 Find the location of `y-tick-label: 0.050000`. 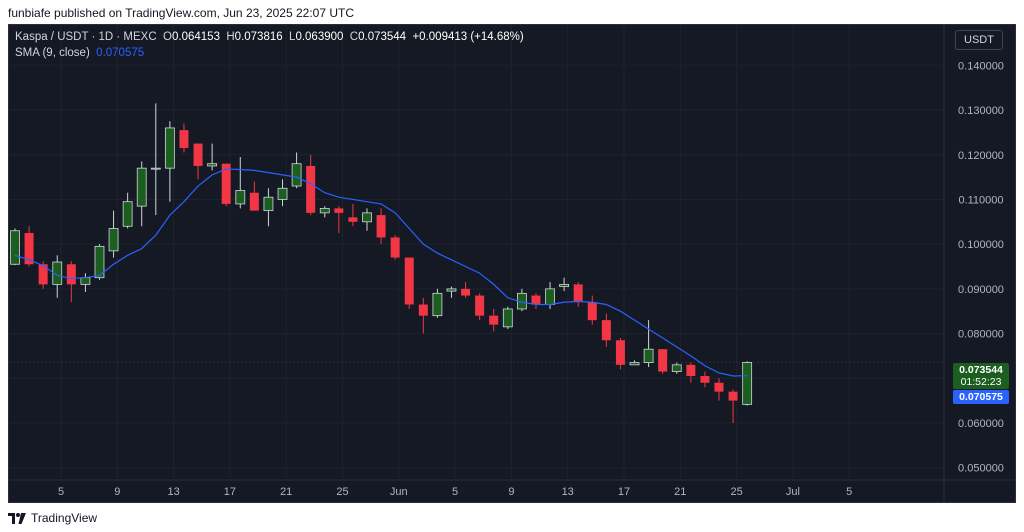

y-tick-label: 0.050000 is located at coordinates (981, 469).